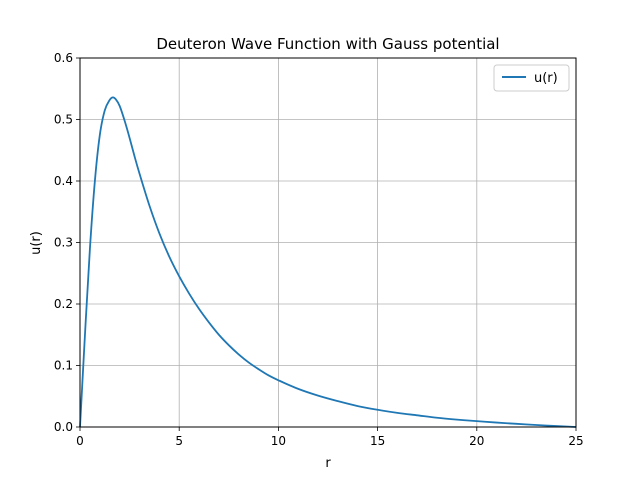 The height and width of the screenshot is (480, 640). What do you see at coordinates (63, 181) in the screenshot?
I see `y-tick-label: 0.4` at bounding box center [63, 181].